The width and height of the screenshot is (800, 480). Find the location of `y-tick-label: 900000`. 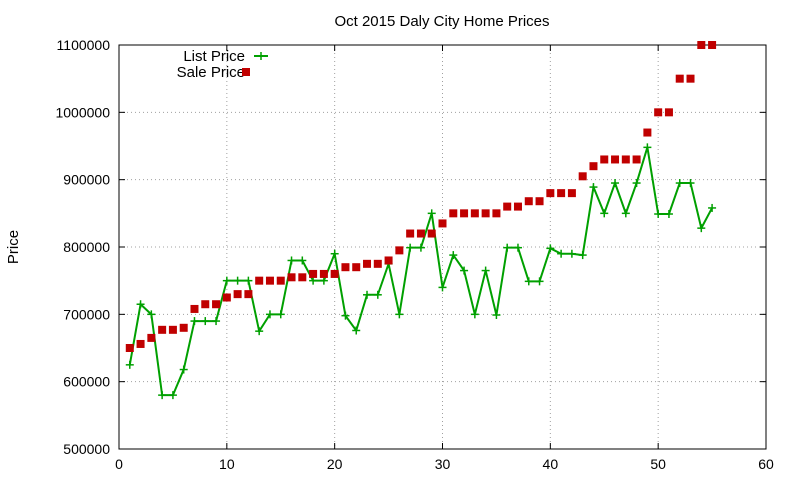

y-tick-label: 900000 is located at coordinates (86, 180).